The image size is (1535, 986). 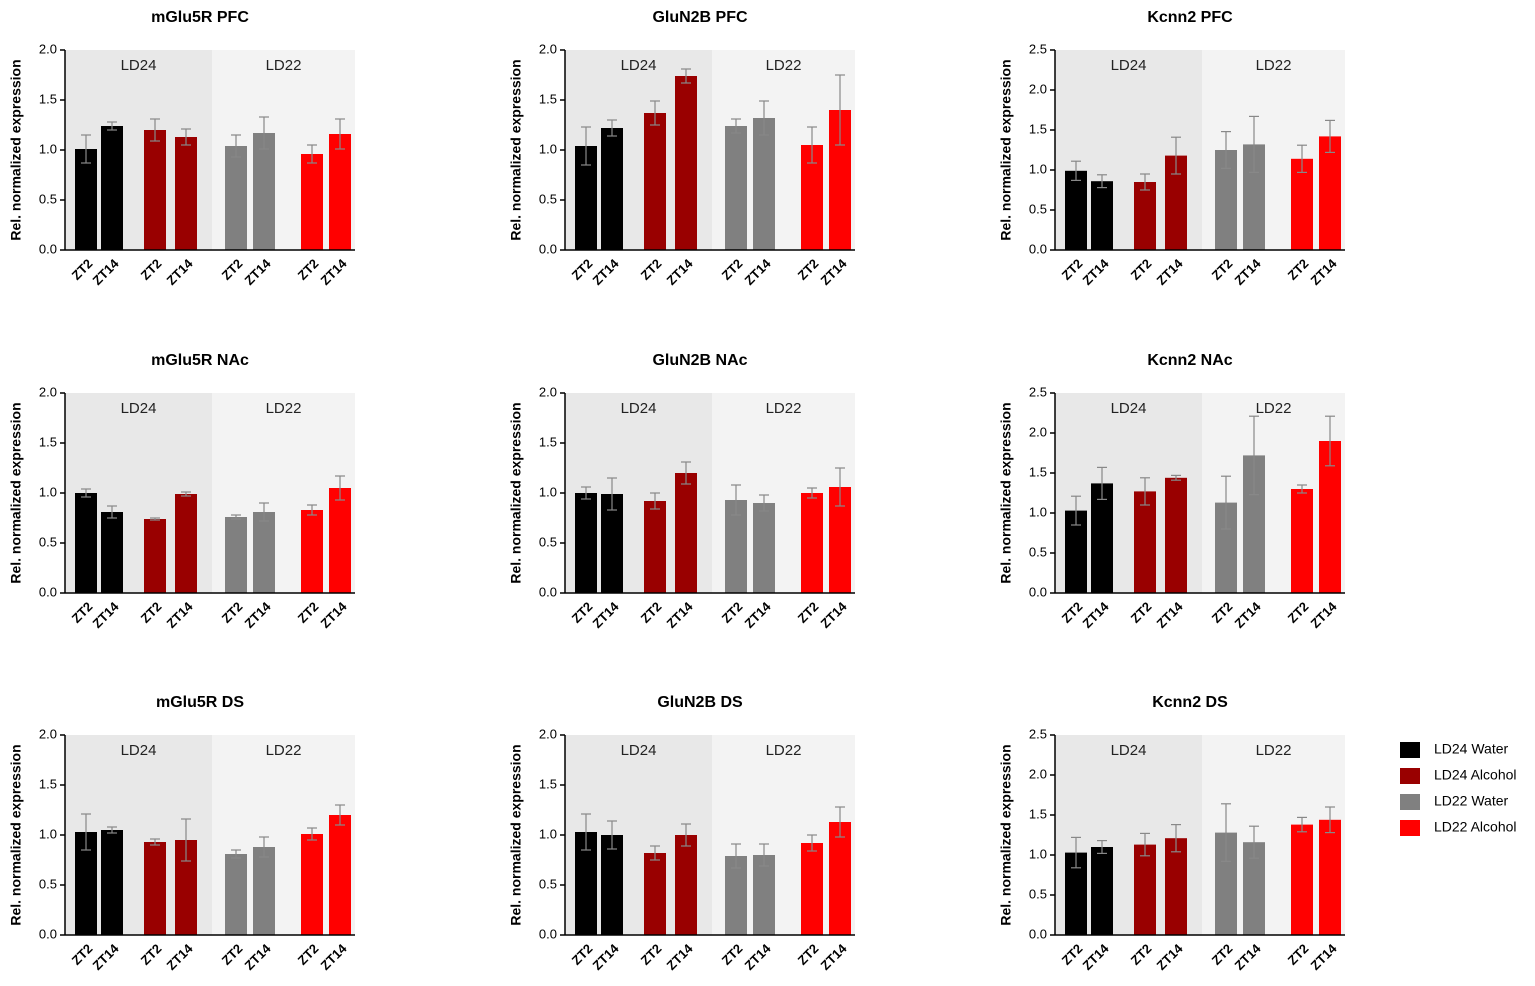 What do you see at coordinates (1038, 48) in the screenshot?
I see `y-tick-label: 2.5` at bounding box center [1038, 48].